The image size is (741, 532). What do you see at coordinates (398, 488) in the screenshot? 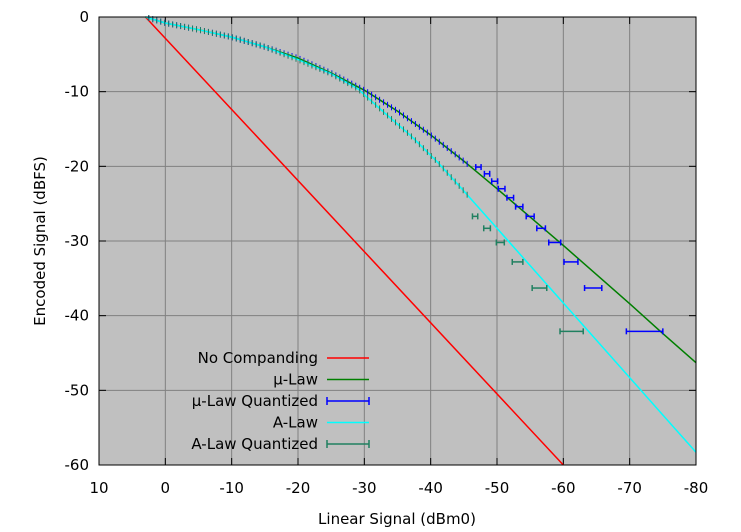
I see `x-tick-labels: 10 0 -10 -20 -30 -40 -50 -60 -70 -80` at bounding box center [398, 488].